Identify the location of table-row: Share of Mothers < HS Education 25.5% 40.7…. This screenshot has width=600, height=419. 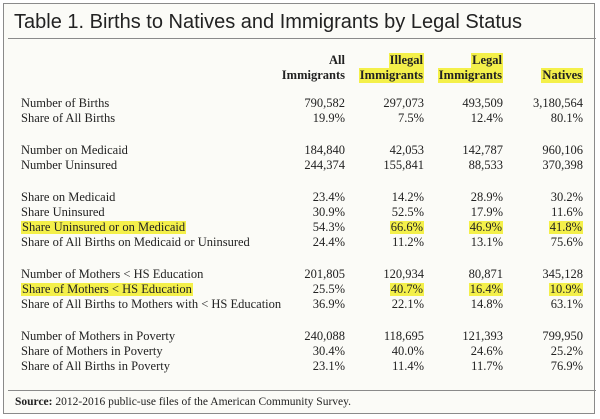
(306, 289).